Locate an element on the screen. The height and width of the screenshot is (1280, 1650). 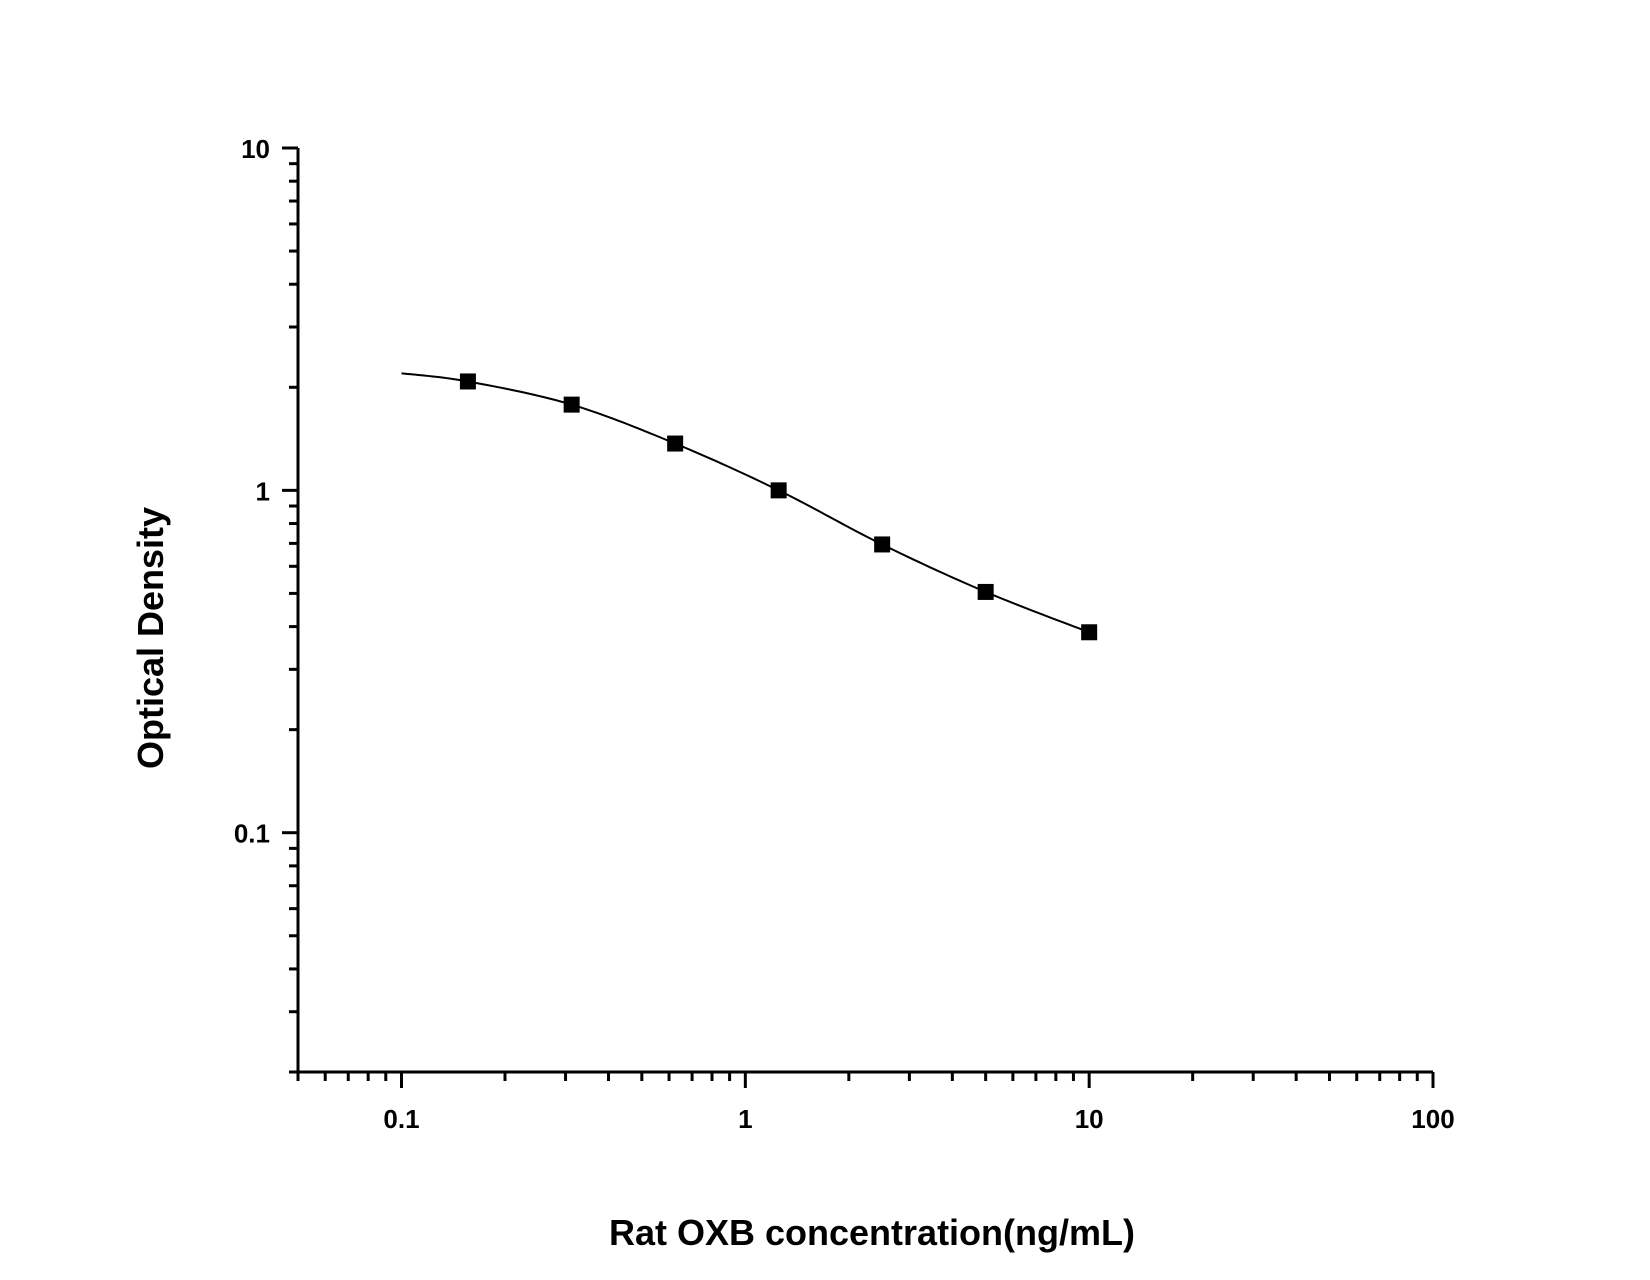
x-tick-label: 100 is located at coordinates (1432, 1119).